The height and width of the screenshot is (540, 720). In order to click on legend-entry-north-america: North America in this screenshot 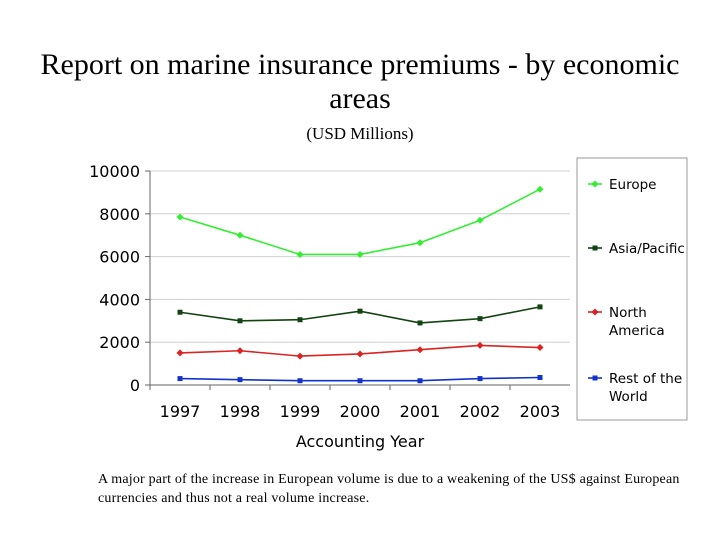, I will do `click(626, 322)`.